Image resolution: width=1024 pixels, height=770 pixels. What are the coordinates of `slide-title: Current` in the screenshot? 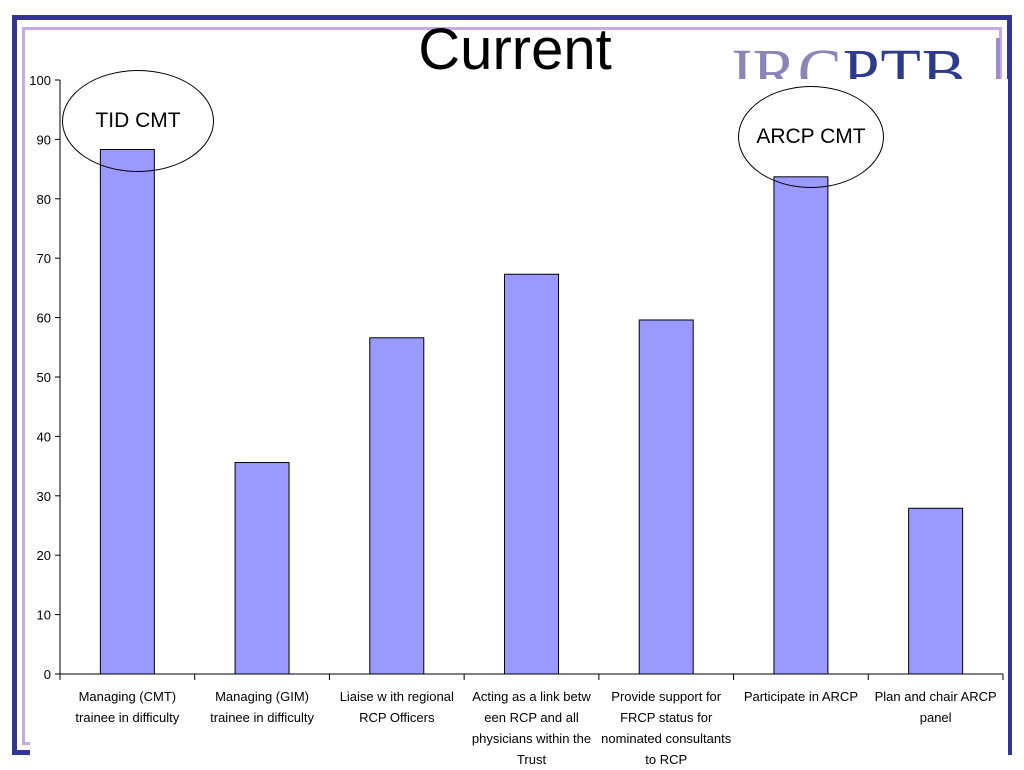 It's located at (515, 49).